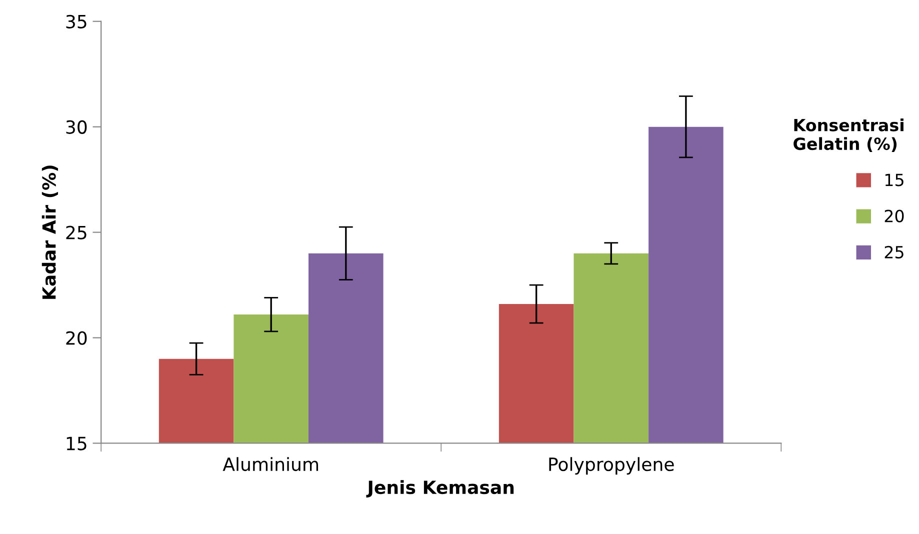 The image size is (919, 534). I want to click on x-axis-title: Jenis Kemasan, so click(440, 489).